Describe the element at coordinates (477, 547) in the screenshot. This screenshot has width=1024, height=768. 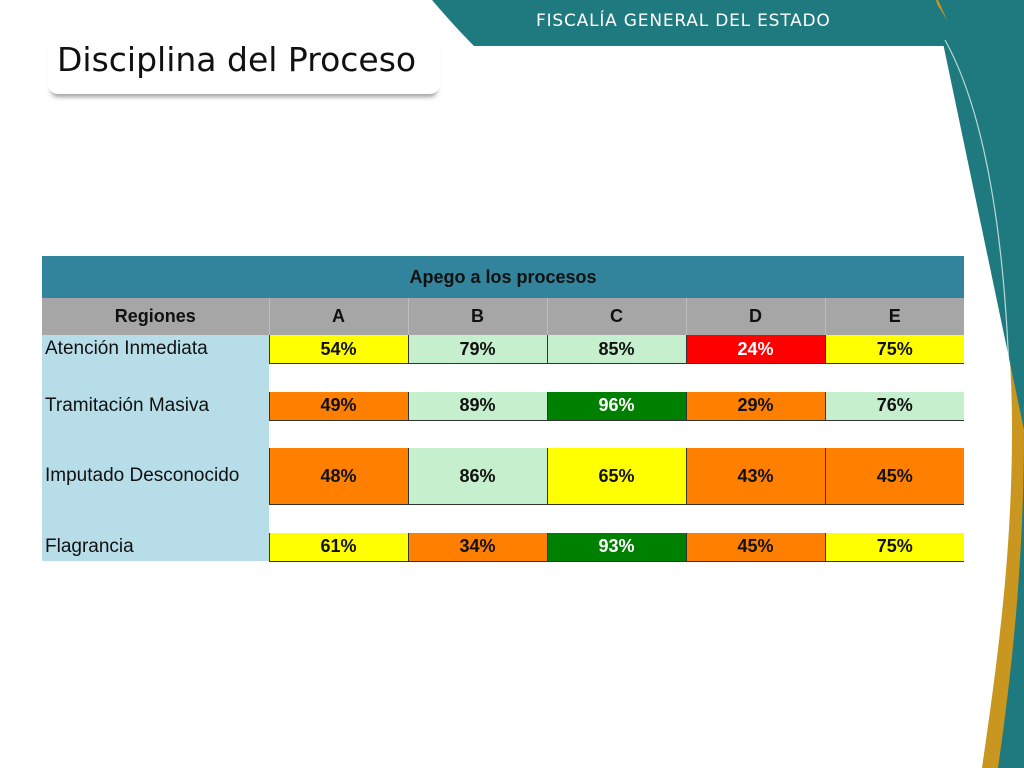
I see `value-cell: 34%` at that location.